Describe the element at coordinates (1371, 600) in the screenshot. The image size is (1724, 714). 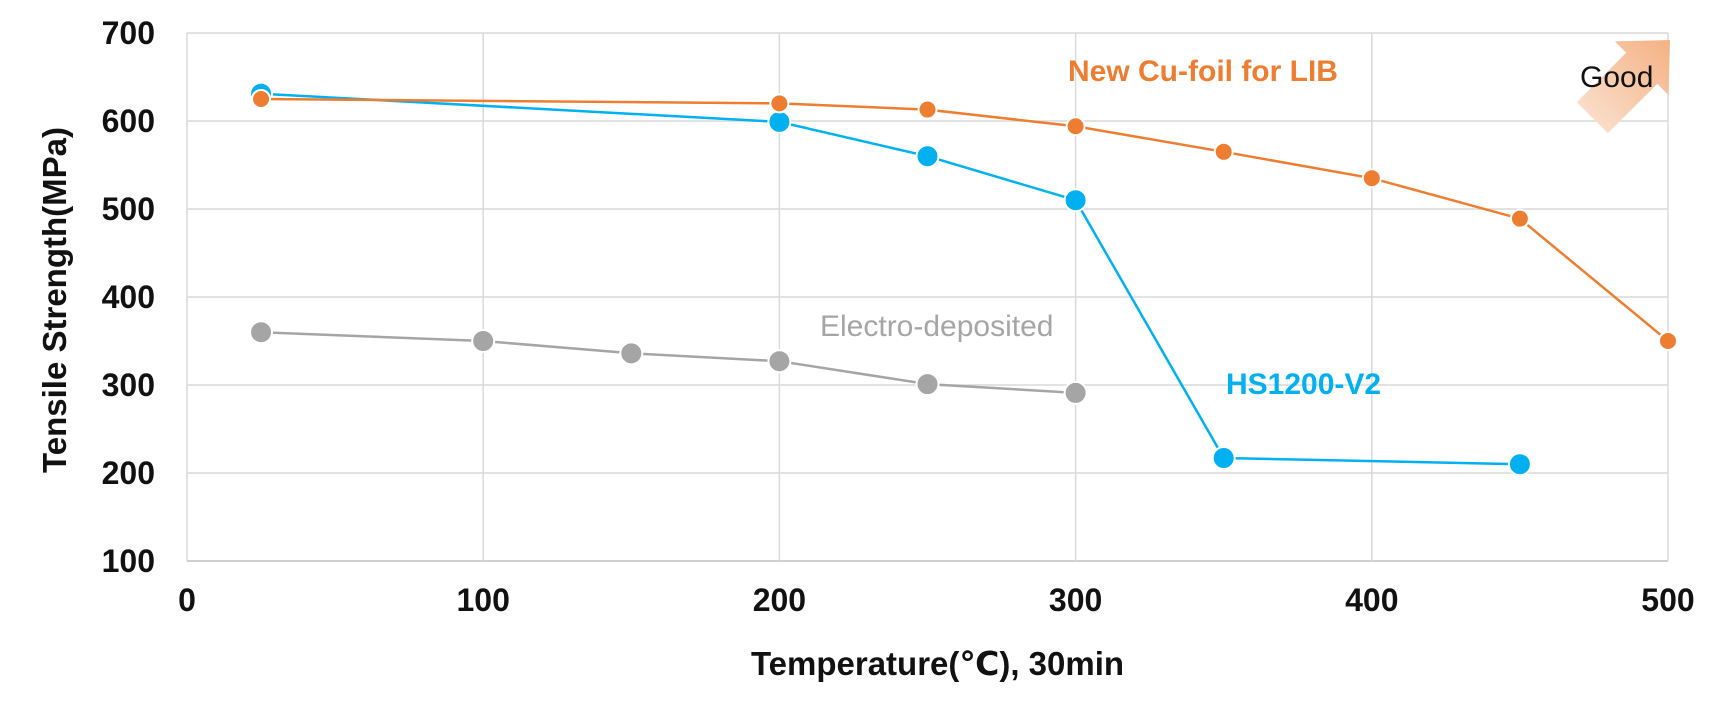
I see `x-tick-label: 400` at that location.